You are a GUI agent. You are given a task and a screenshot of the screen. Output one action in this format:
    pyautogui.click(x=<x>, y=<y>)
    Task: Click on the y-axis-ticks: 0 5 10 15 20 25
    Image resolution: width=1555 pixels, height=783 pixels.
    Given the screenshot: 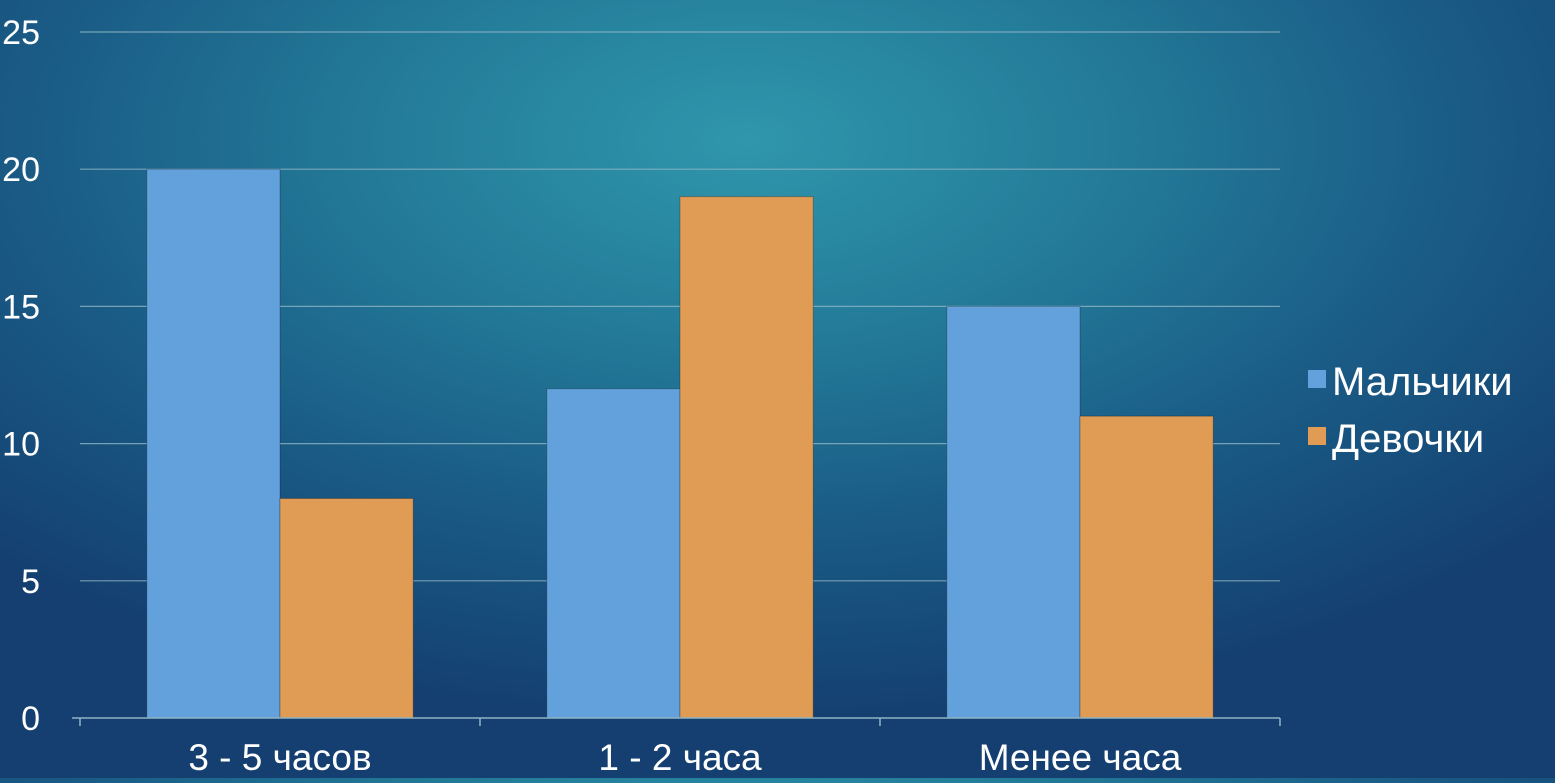 What is the action you would take?
    pyautogui.click(x=21, y=376)
    